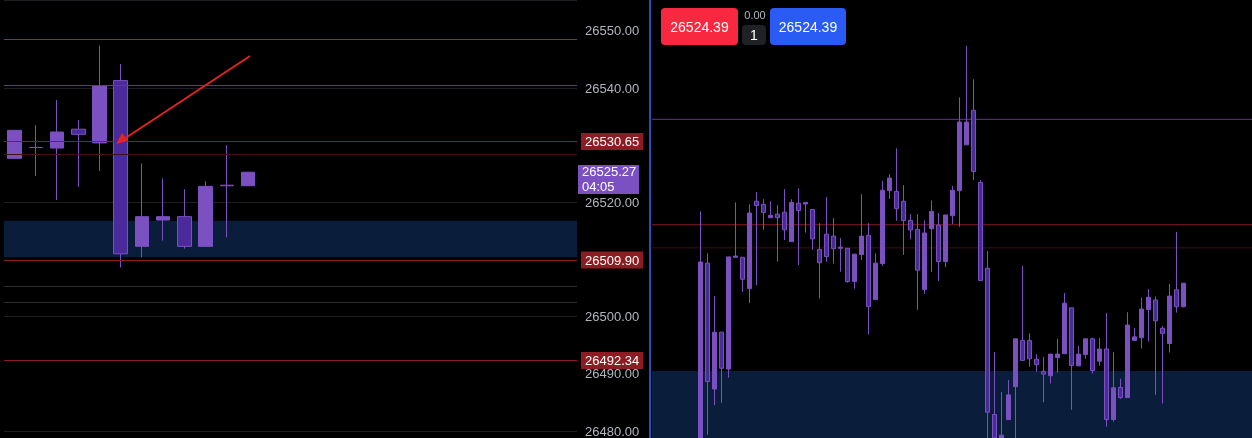 Image resolution: width=1252 pixels, height=438 pixels. I want to click on text: 0.00, so click(755, 15).